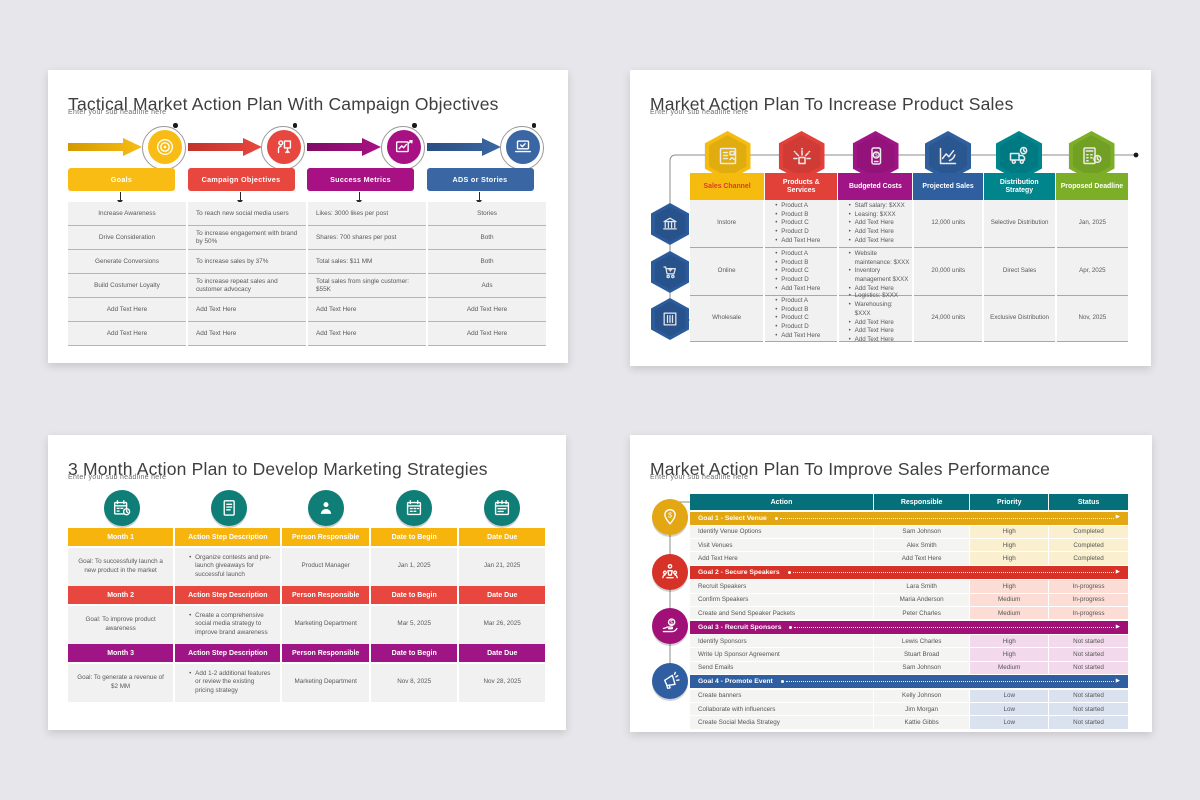 The image size is (1200, 800). I want to click on column-header: Proposed Deadline, so click(1091, 186).